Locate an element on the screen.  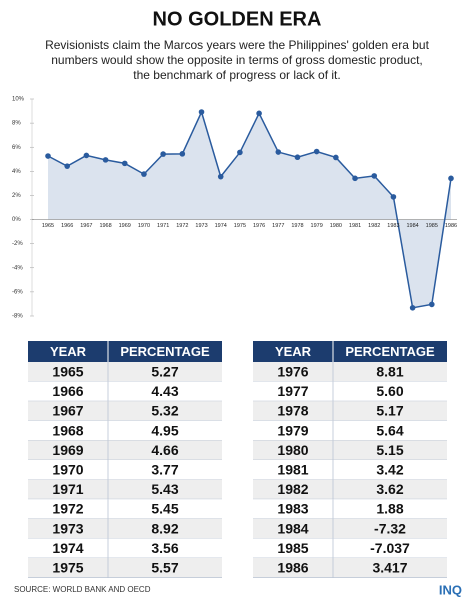
x-tick-label: 1971 is located at coordinates (163, 226).